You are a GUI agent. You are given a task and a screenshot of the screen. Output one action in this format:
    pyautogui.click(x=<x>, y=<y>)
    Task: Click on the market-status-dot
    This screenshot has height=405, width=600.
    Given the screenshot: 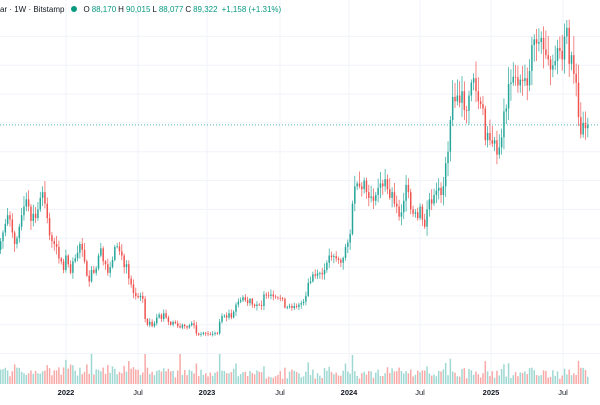 What is the action you would take?
    pyautogui.click(x=74, y=9)
    